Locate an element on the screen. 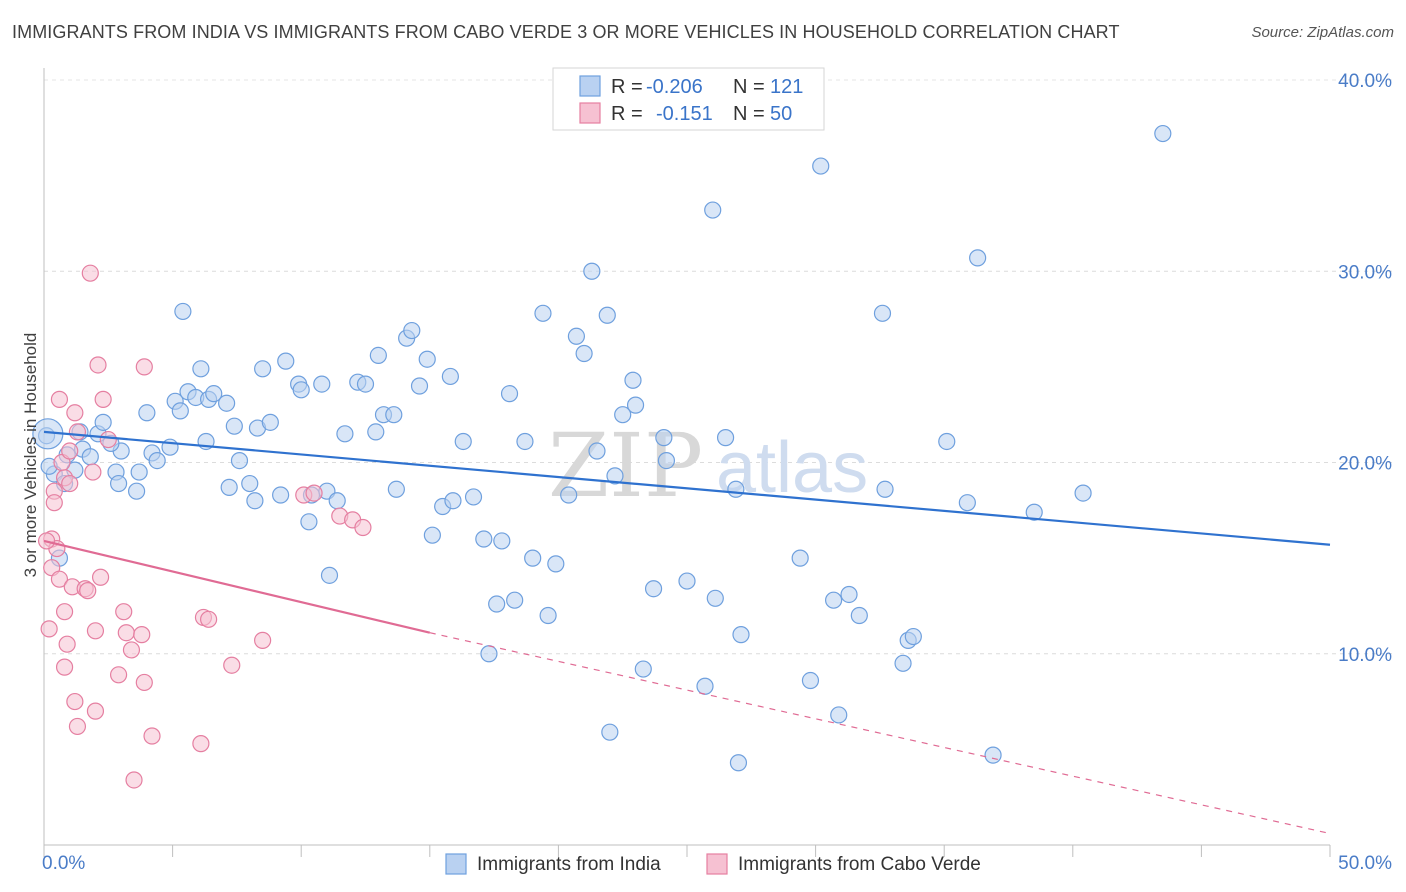 This screenshot has width=1406, height=892. series-cabo is located at coordinates (204, 526).